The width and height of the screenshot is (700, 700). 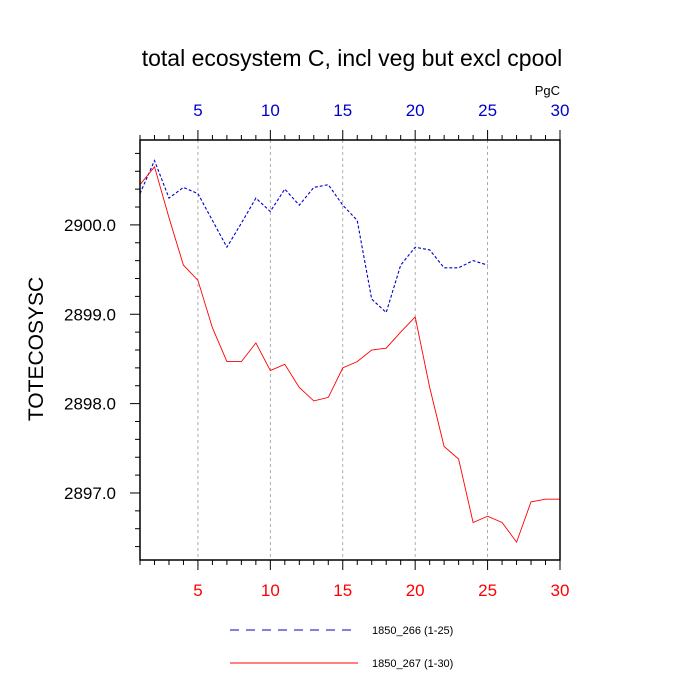 I want to click on y-axis-label: TOTECOSYSC, so click(x=36, y=349).